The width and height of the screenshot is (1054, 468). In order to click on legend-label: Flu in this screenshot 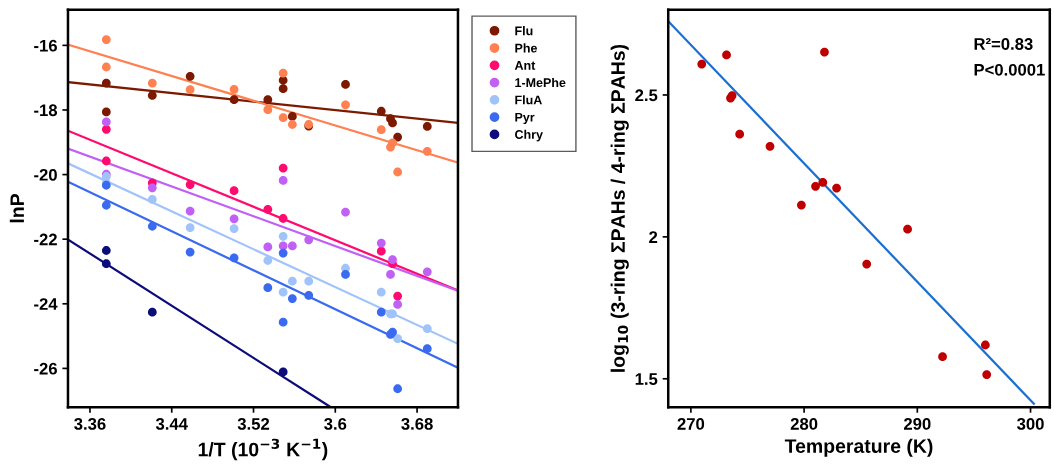, I will do `click(524, 31)`.